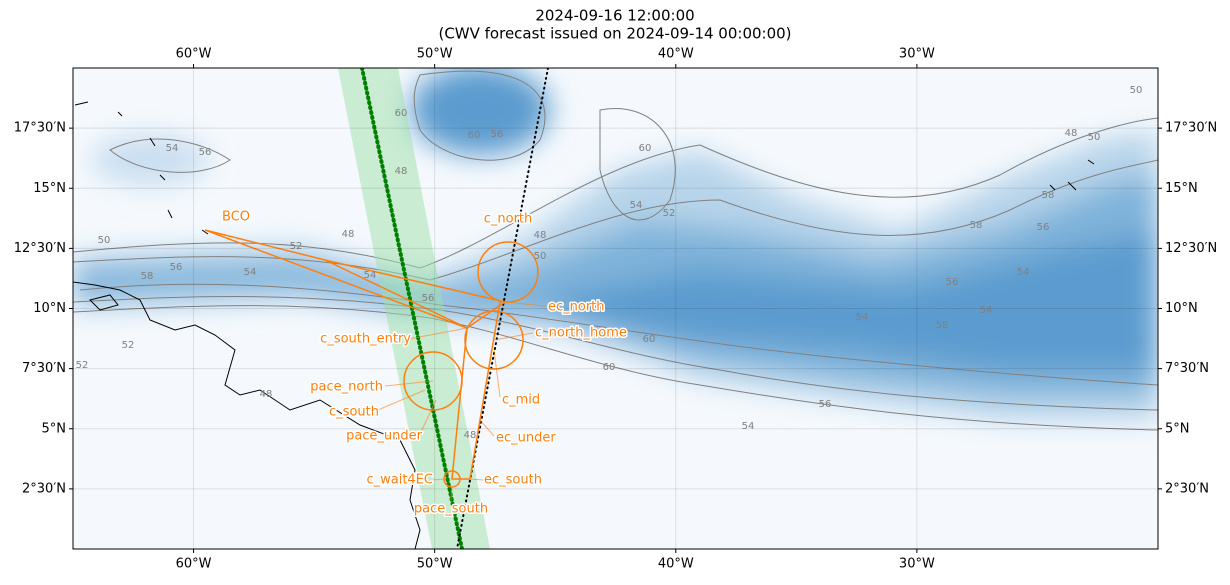 The height and width of the screenshot is (585, 1230). Describe the element at coordinates (513, 480) in the screenshot. I see `waypoint-label: ec_south` at that location.